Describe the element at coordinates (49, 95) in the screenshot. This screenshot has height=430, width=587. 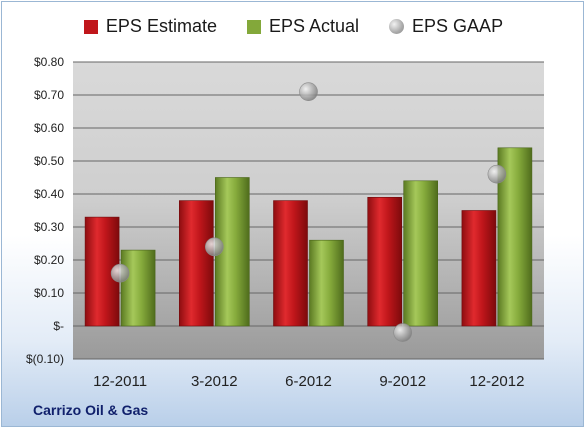
I see `y-tick-label: $0.70` at that location.